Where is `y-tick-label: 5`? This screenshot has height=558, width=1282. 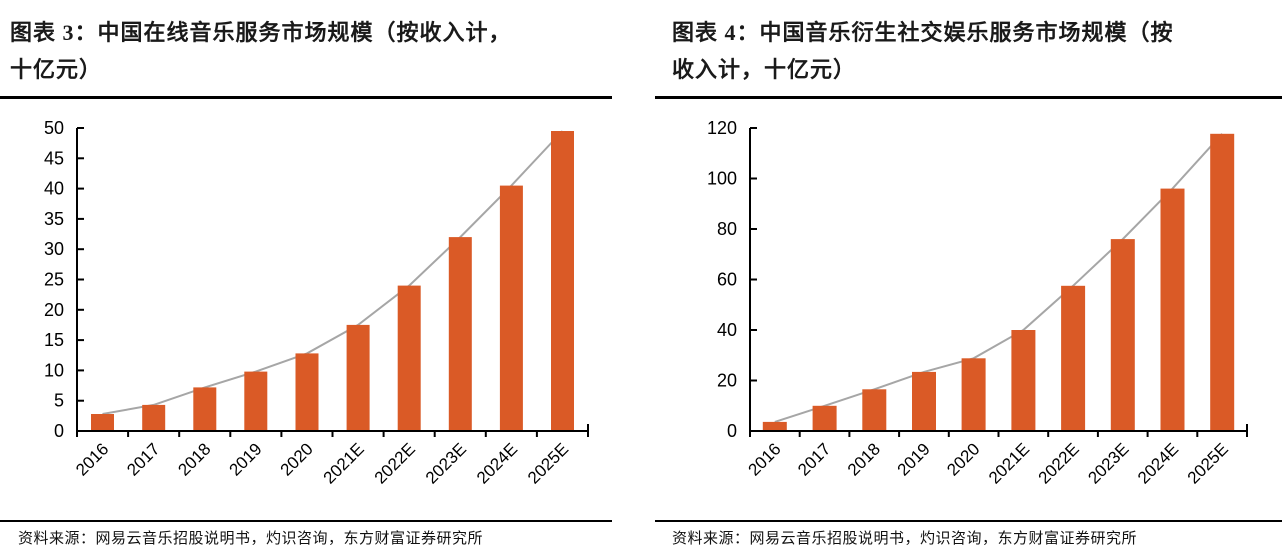
y-tick-label: 5 is located at coordinates (59, 401).